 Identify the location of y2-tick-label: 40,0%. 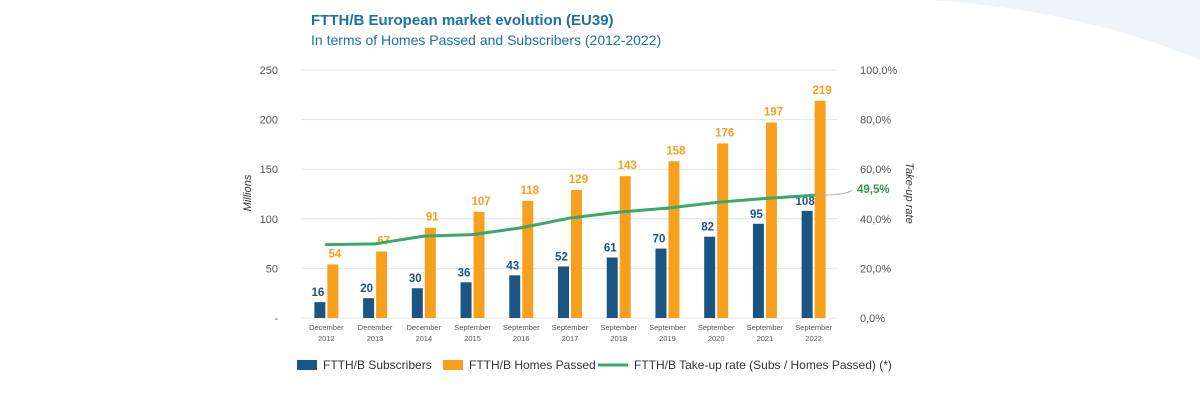
(875, 220).